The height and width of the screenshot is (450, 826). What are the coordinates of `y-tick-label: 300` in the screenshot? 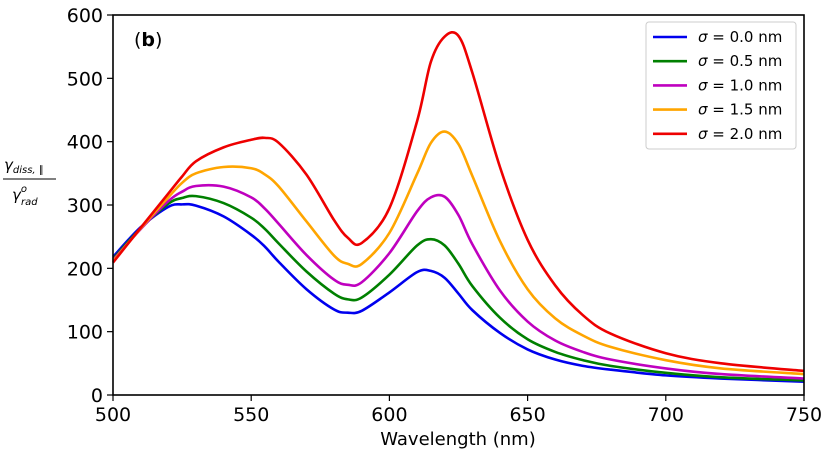 It's located at (85, 206).